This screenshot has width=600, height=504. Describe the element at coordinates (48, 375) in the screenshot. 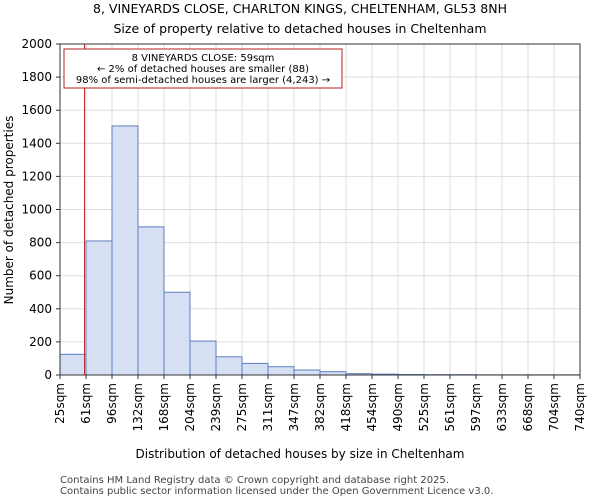

I see `y-tick-label: 0` at that location.